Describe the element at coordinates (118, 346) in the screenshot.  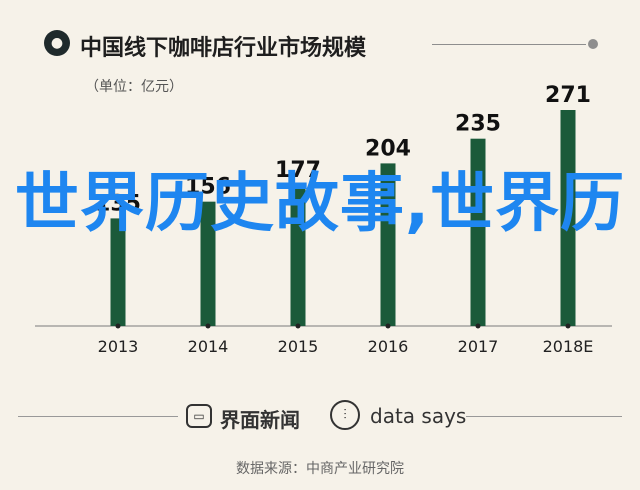
I see `x-tick-label-2013: 2013` at that location.